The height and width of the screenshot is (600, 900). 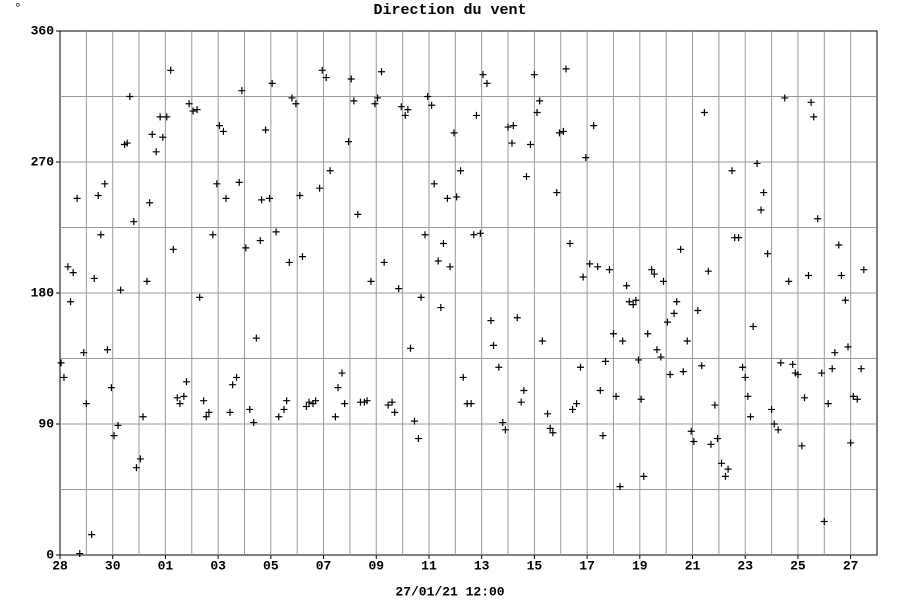 I want to click on x-tick-label: 27, so click(x=851, y=565).